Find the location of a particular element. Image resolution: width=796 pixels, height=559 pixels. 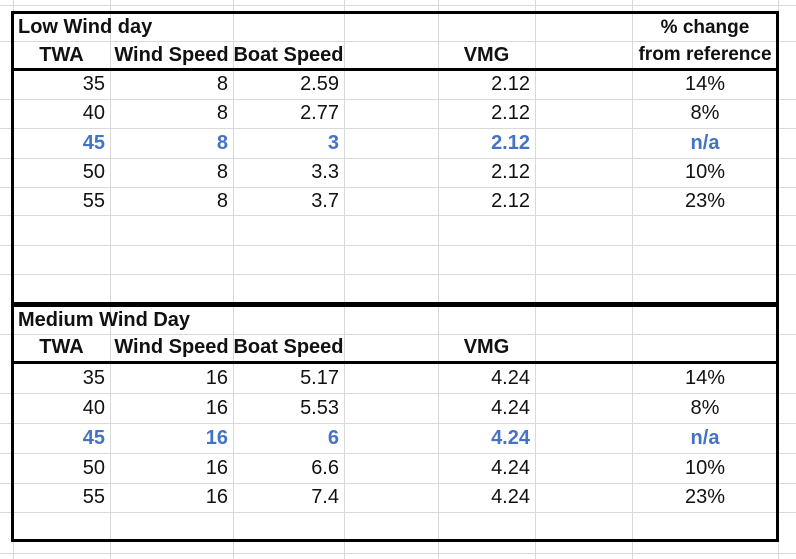

cell-boat-speed: 2.59 is located at coordinates (319, 84).